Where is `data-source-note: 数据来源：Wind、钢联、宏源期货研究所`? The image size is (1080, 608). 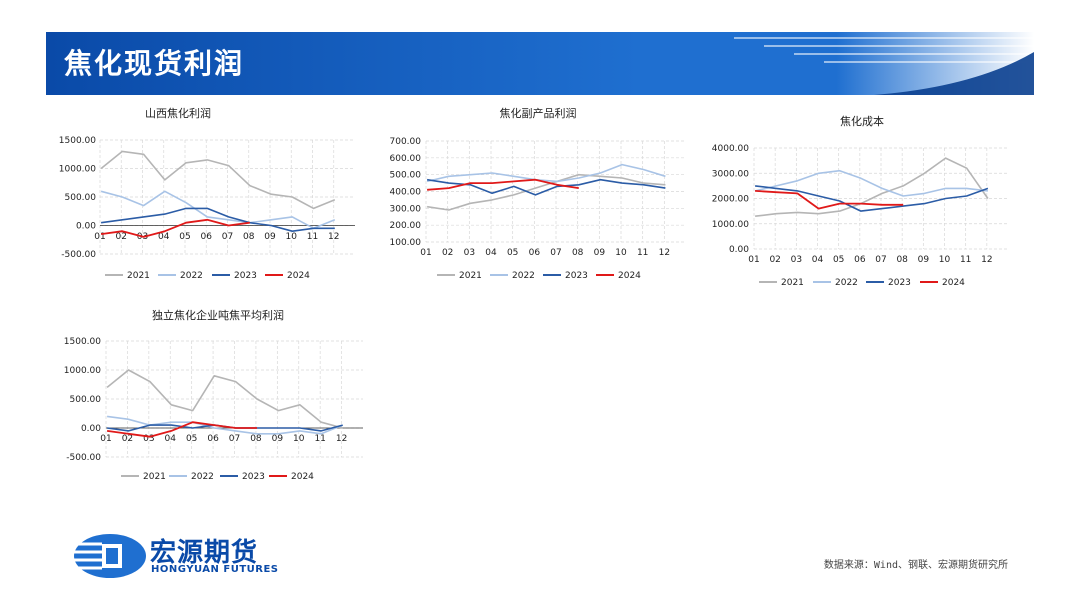 data-source-note: 数据来源：Wind、钢联、宏源期货研究所 is located at coordinates (915, 565).